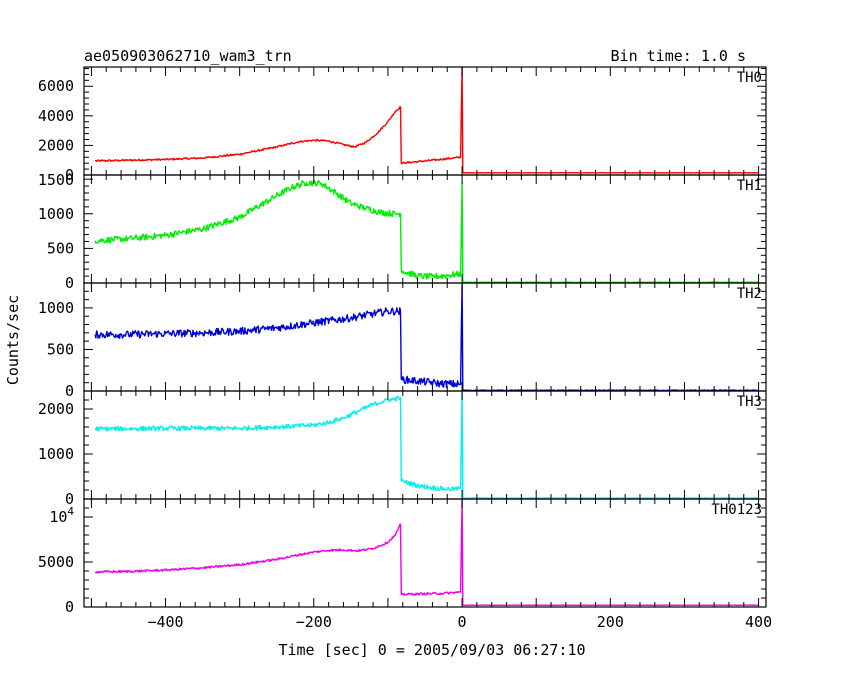  Describe the element at coordinates (749, 402) in the screenshot. I see `panel-label-th3: TH3` at that location.